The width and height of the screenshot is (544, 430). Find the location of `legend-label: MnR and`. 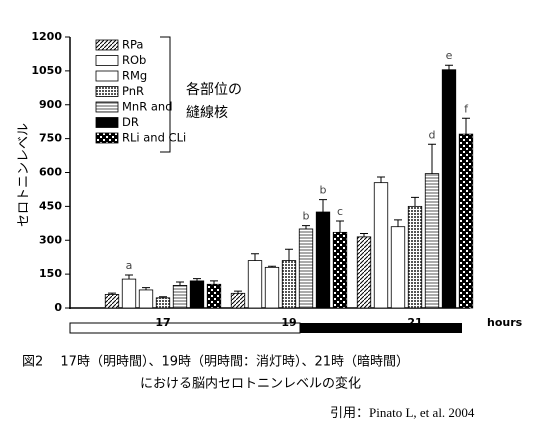

legend-label: MnR and is located at coordinates (147, 107).